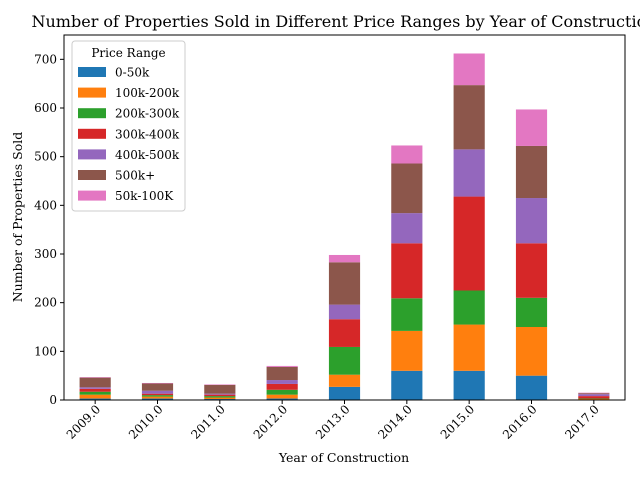 The height and width of the screenshot is (480, 640). I want to click on bar-2015.0-series-6, so click(469, 69).